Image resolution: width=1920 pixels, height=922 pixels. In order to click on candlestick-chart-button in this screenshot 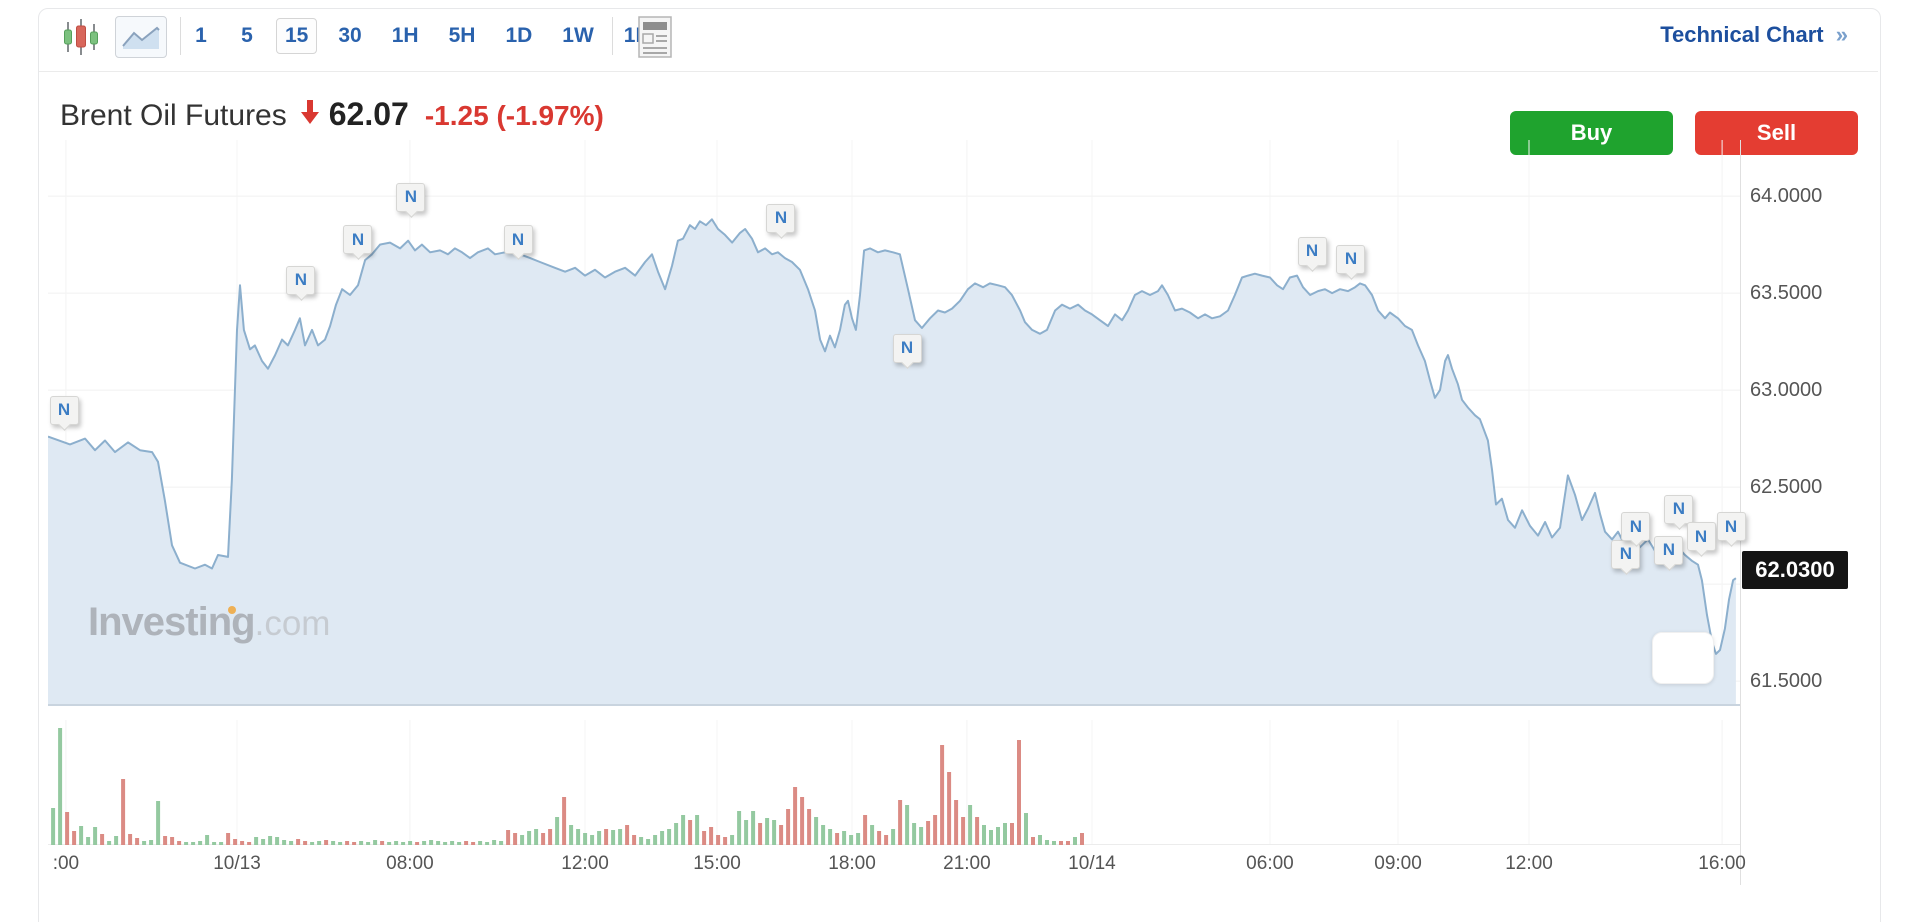, I will do `click(81, 37)`.